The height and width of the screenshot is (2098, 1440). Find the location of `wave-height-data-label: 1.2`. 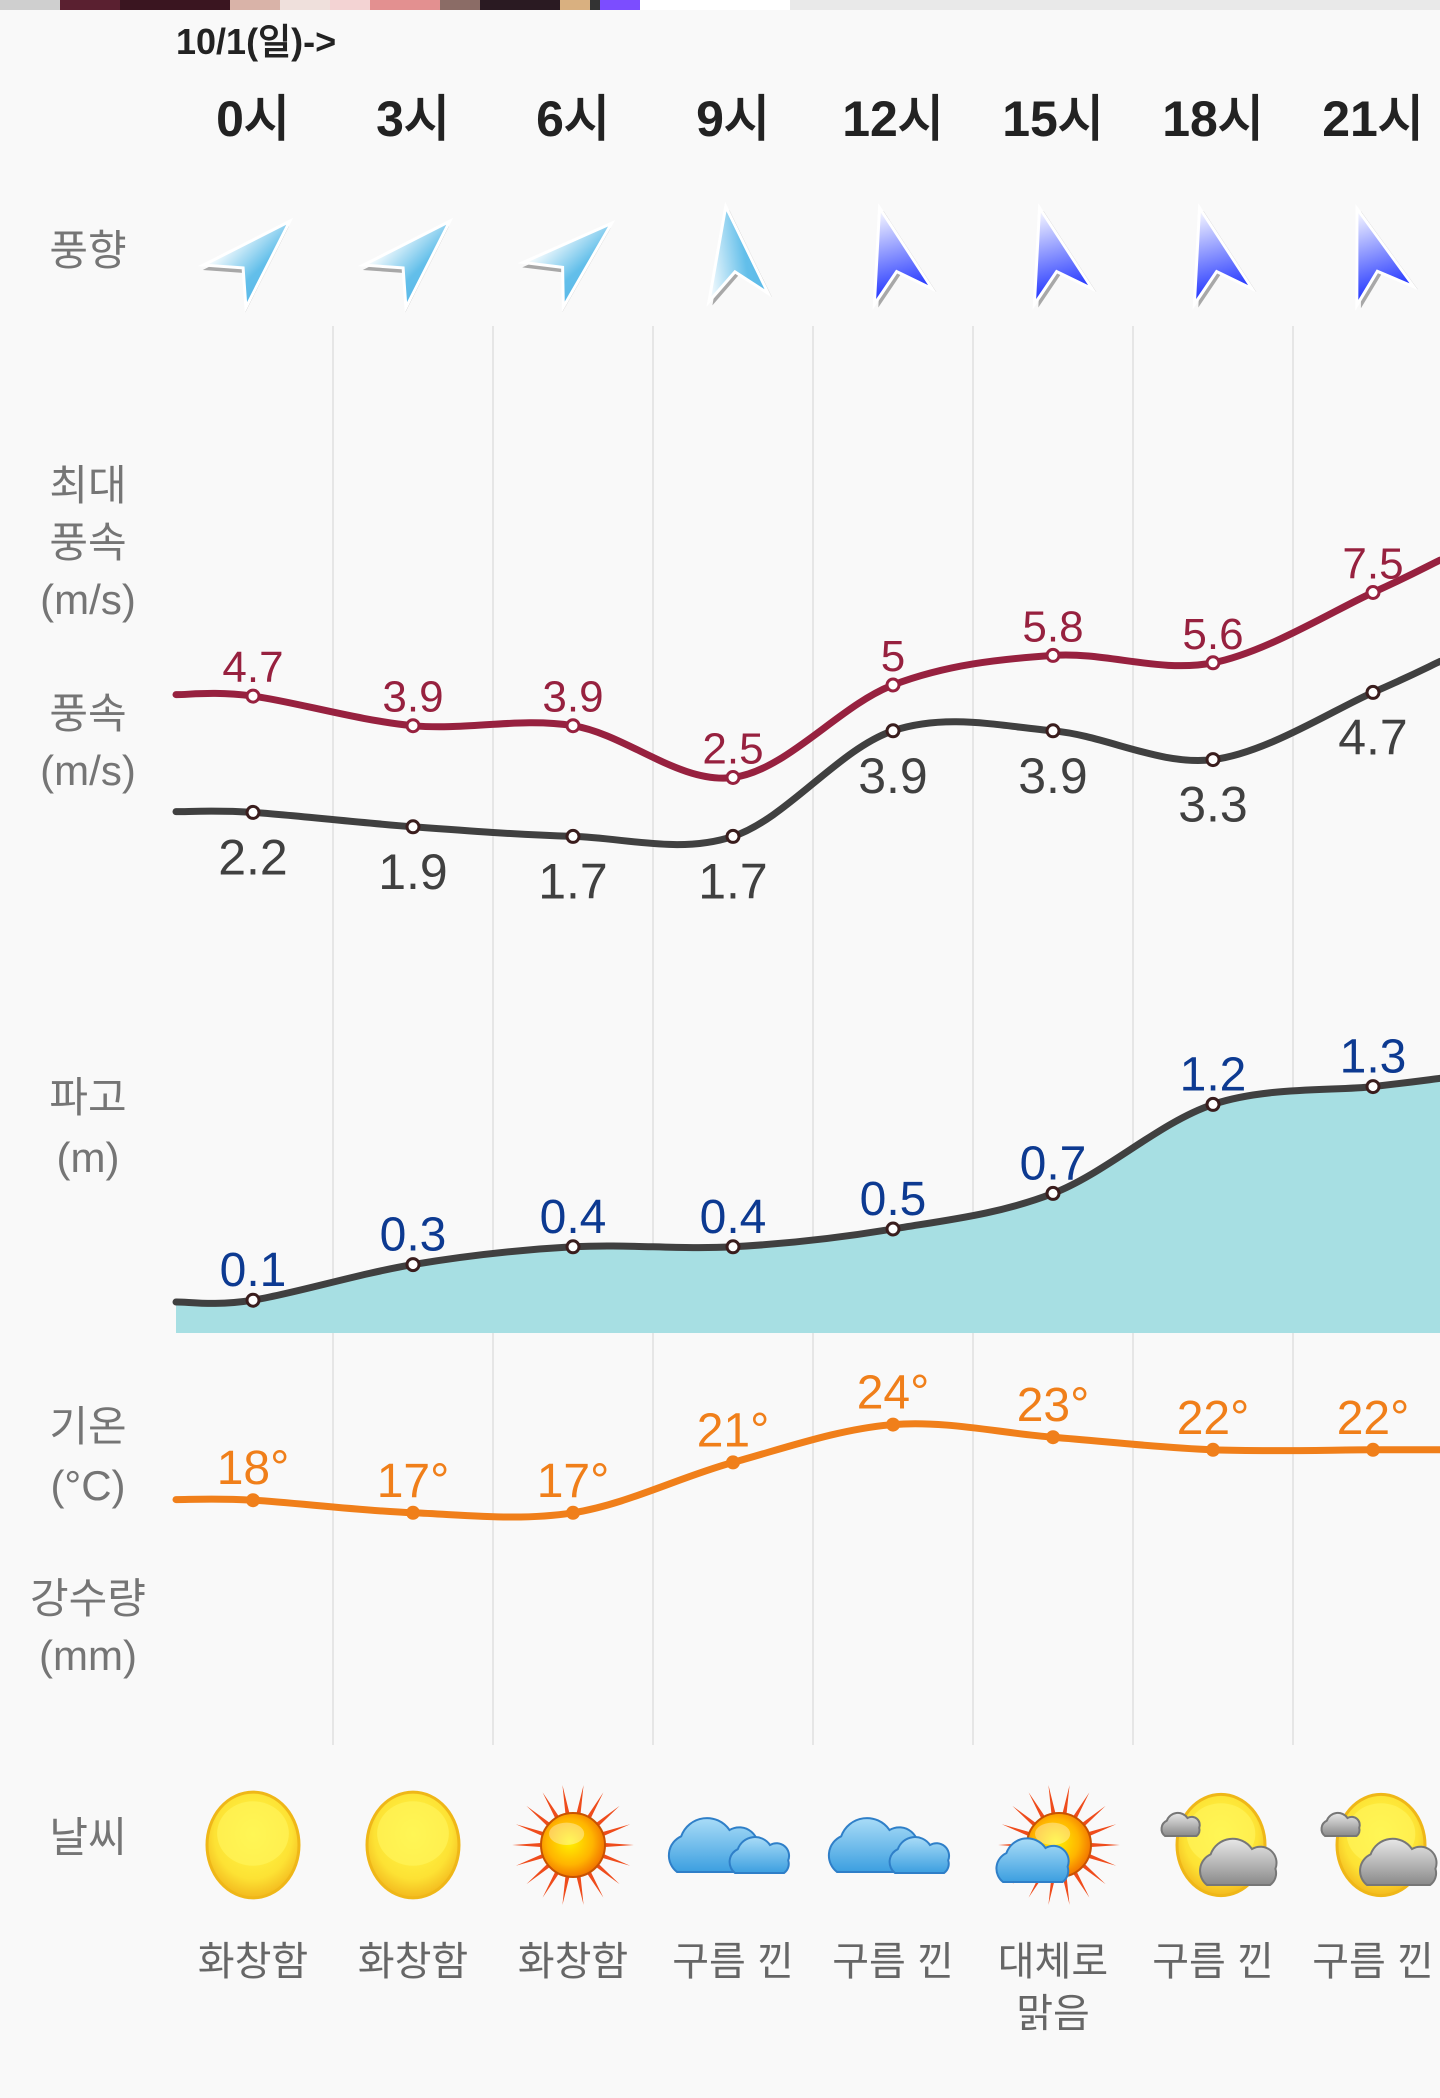

wave-height-data-label: 1.2 is located at coordinates (1213, 1074).